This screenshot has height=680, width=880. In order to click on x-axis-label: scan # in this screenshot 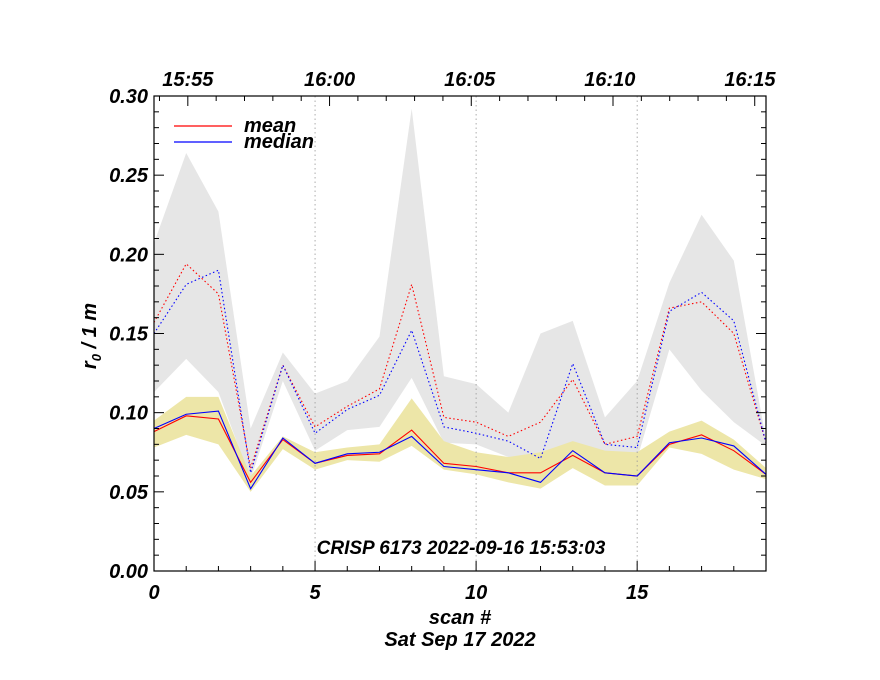, I will do `click(460, 618)`.